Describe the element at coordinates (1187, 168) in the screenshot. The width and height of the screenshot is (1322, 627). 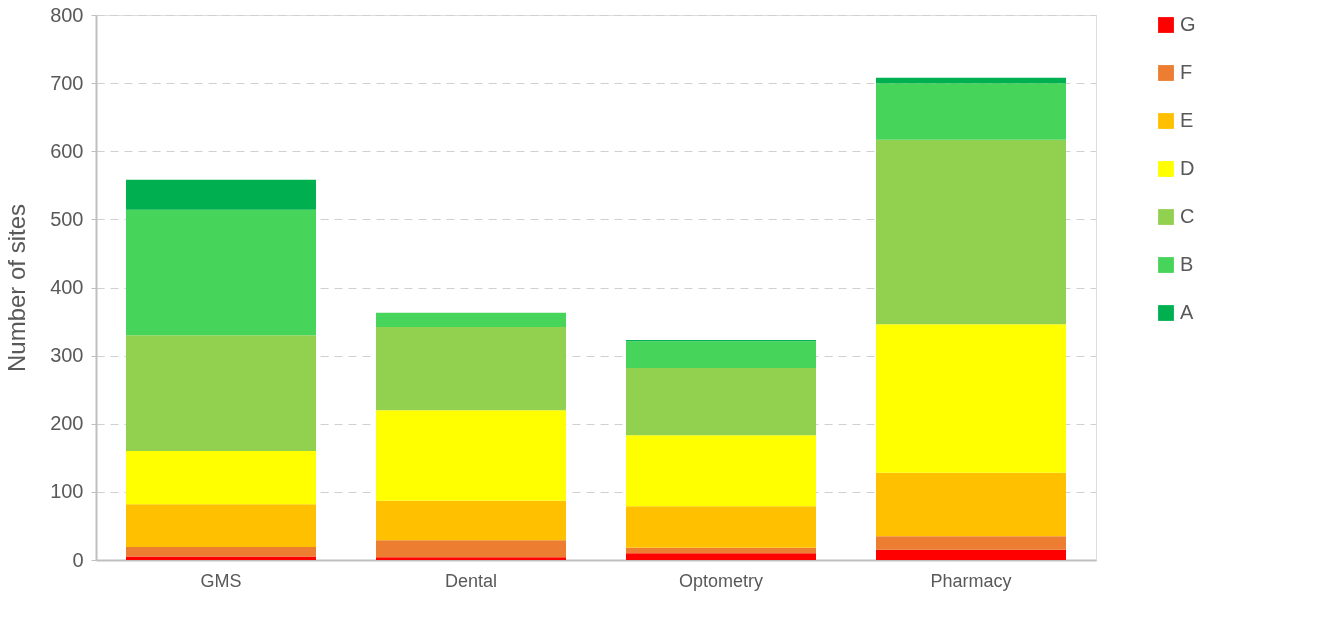
I see `legend-label: D` at that location.